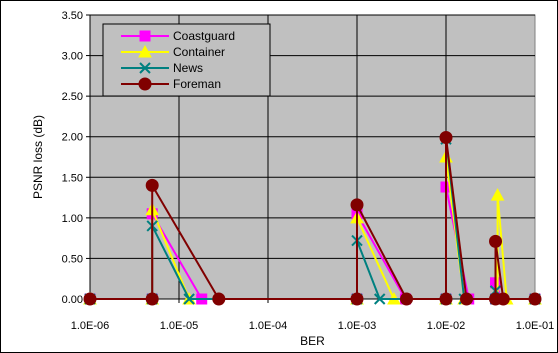 This screenshot has width=558, height=353. Describe the element at coordinates (357, 326) in the screenshot. I see `x-tick-label: 1.0E-03` at that location.